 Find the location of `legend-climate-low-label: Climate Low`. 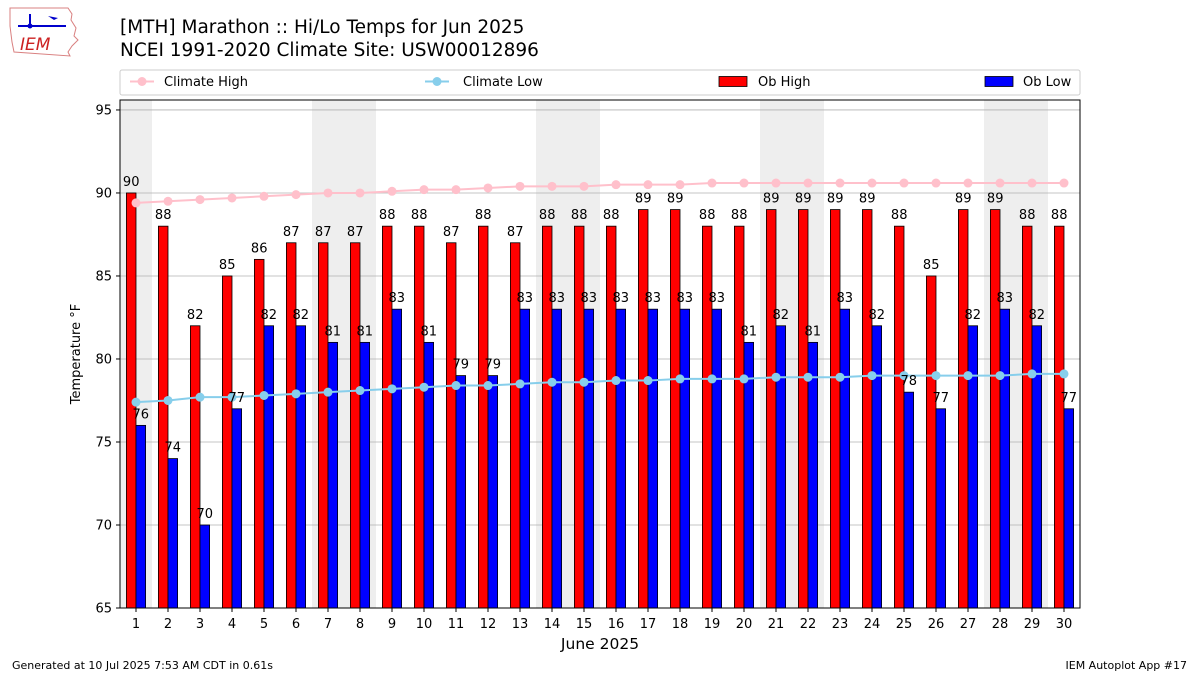

legend-climate-low-label: Climate Low is located at coordinates (503, 82).